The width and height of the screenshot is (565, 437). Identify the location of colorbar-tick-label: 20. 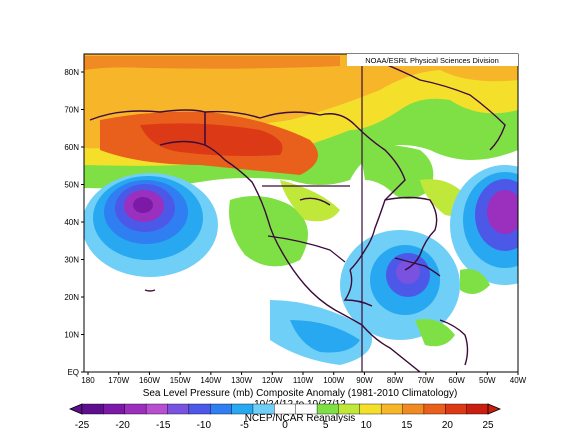
(448, 425).